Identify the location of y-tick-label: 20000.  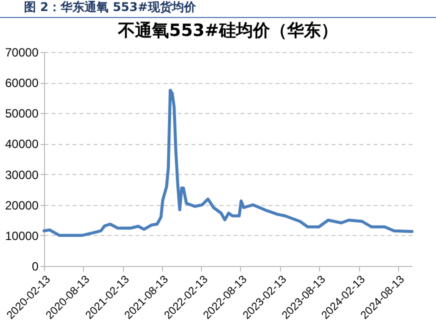
(22, 205).